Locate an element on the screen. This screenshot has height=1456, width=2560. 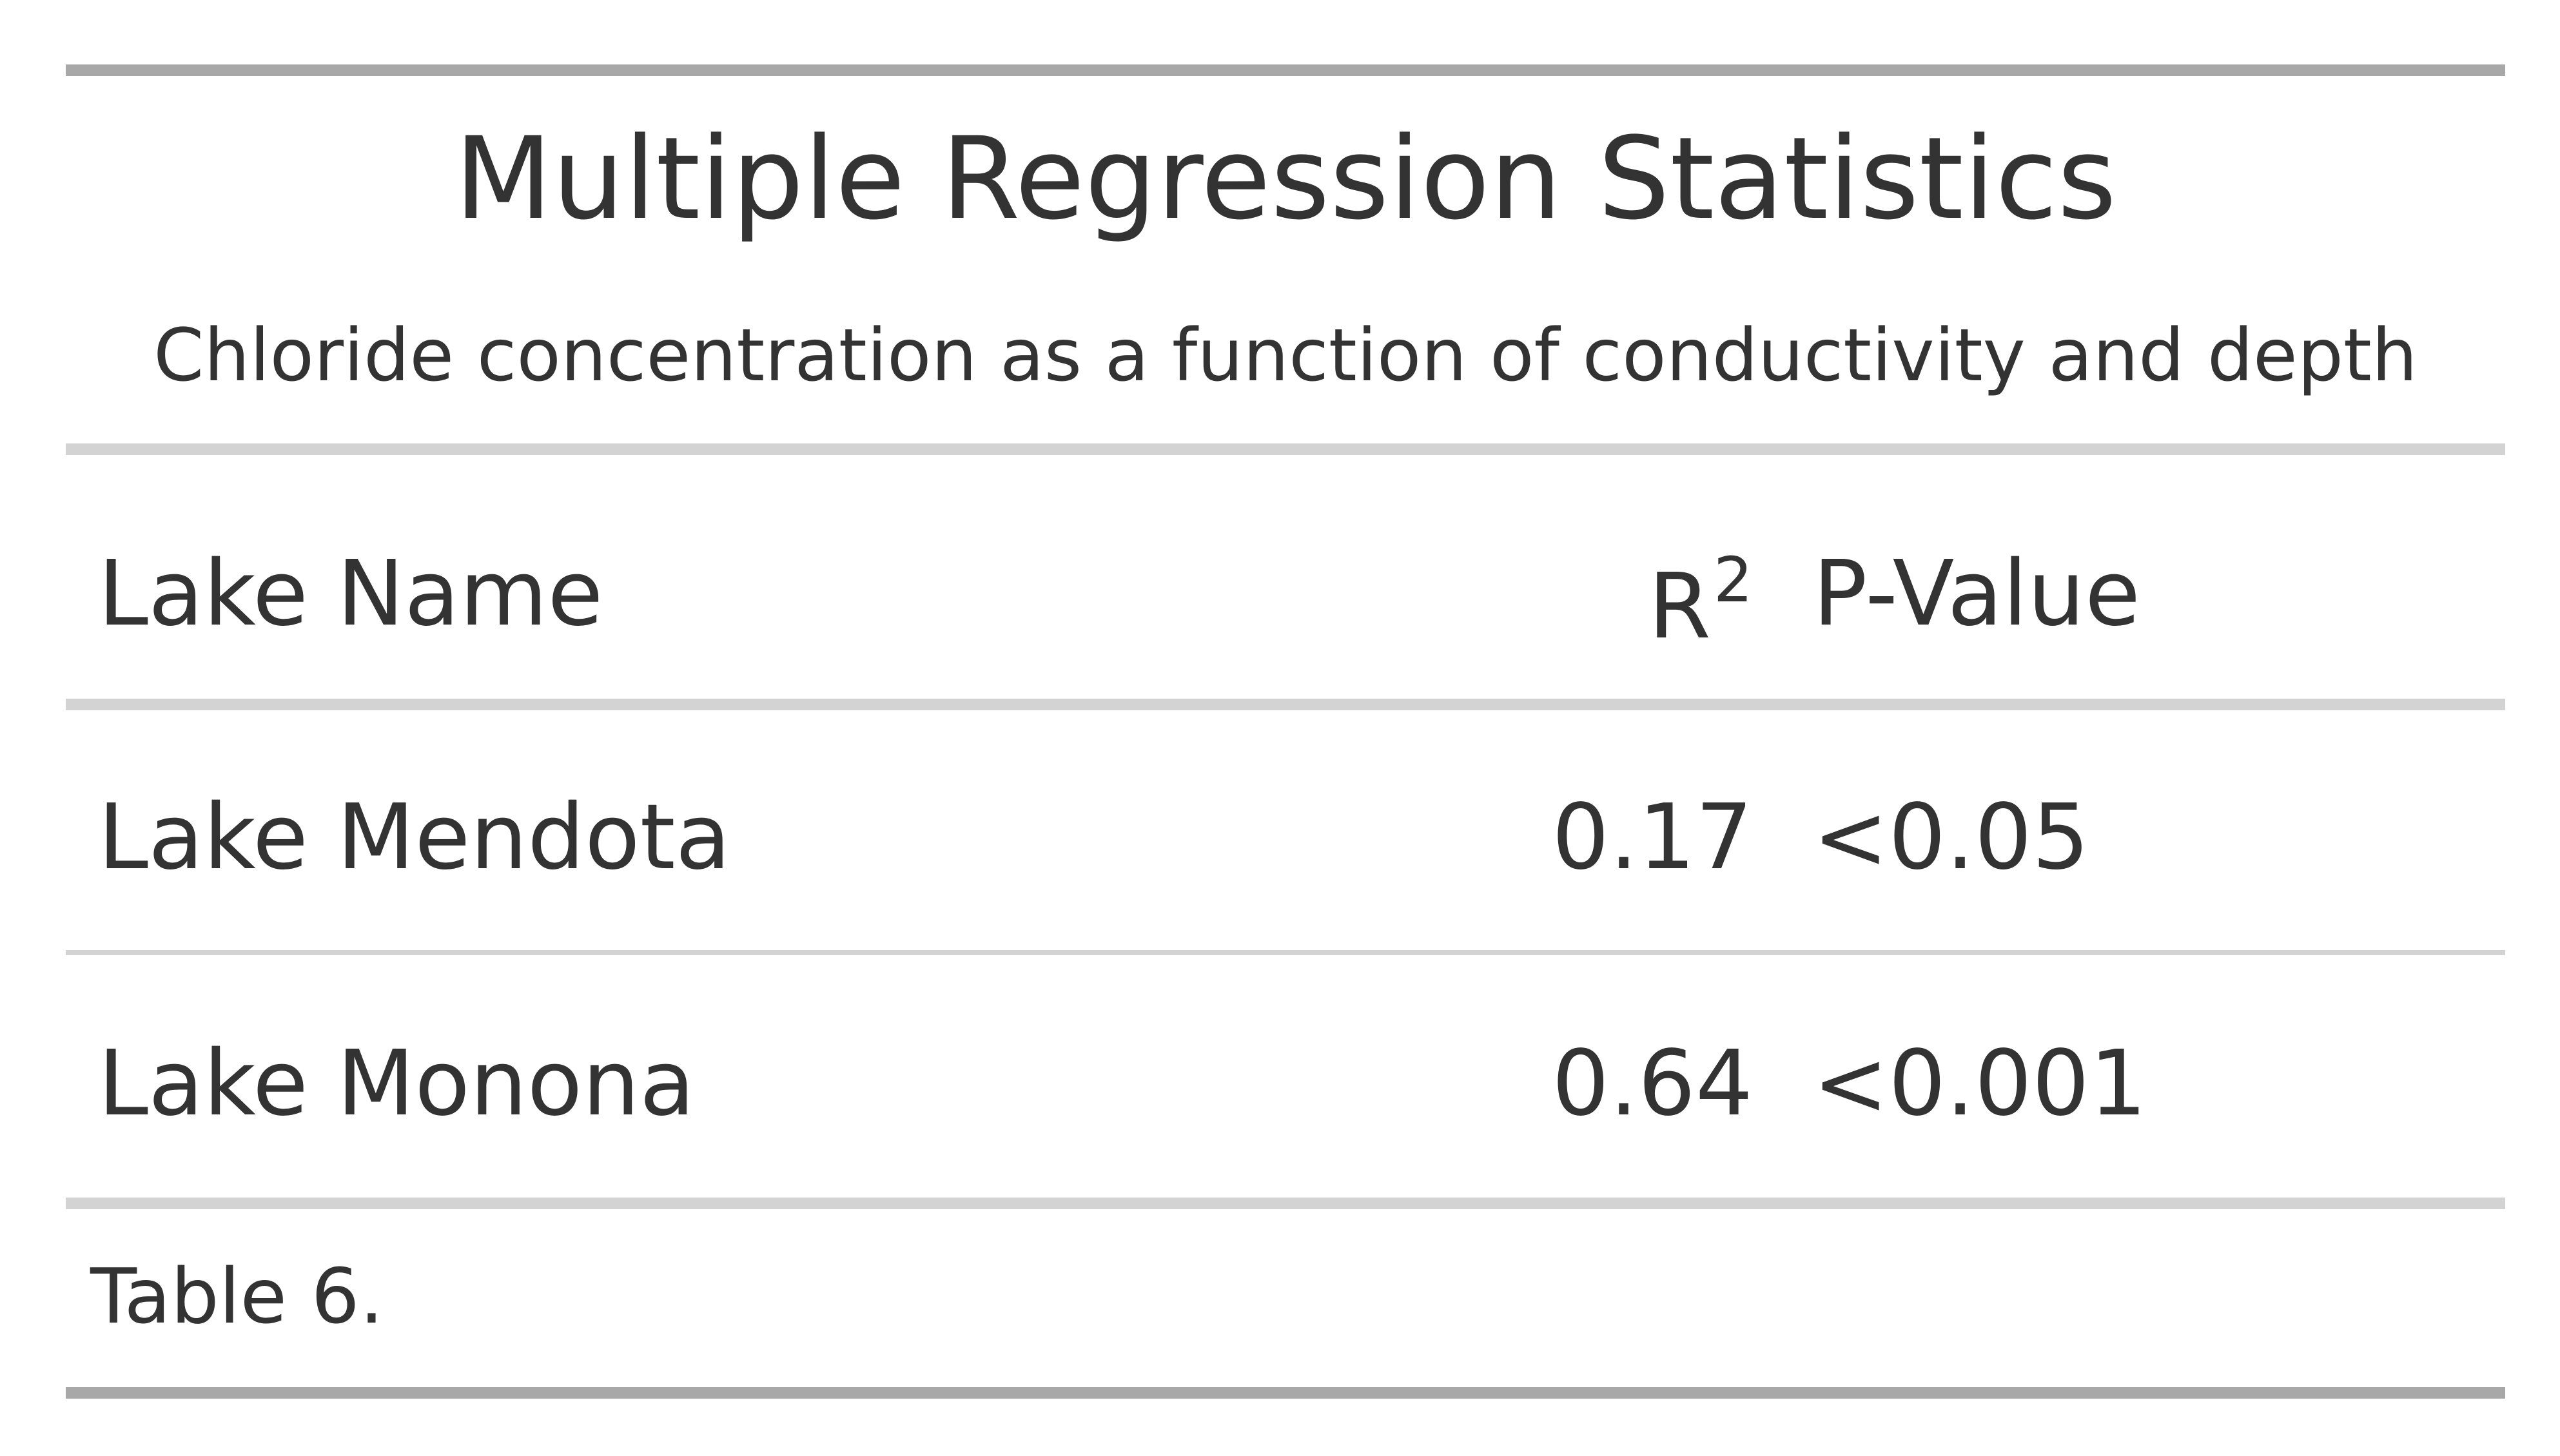
r-squared-superscript: 2 is located at coordinates (1733, 580).